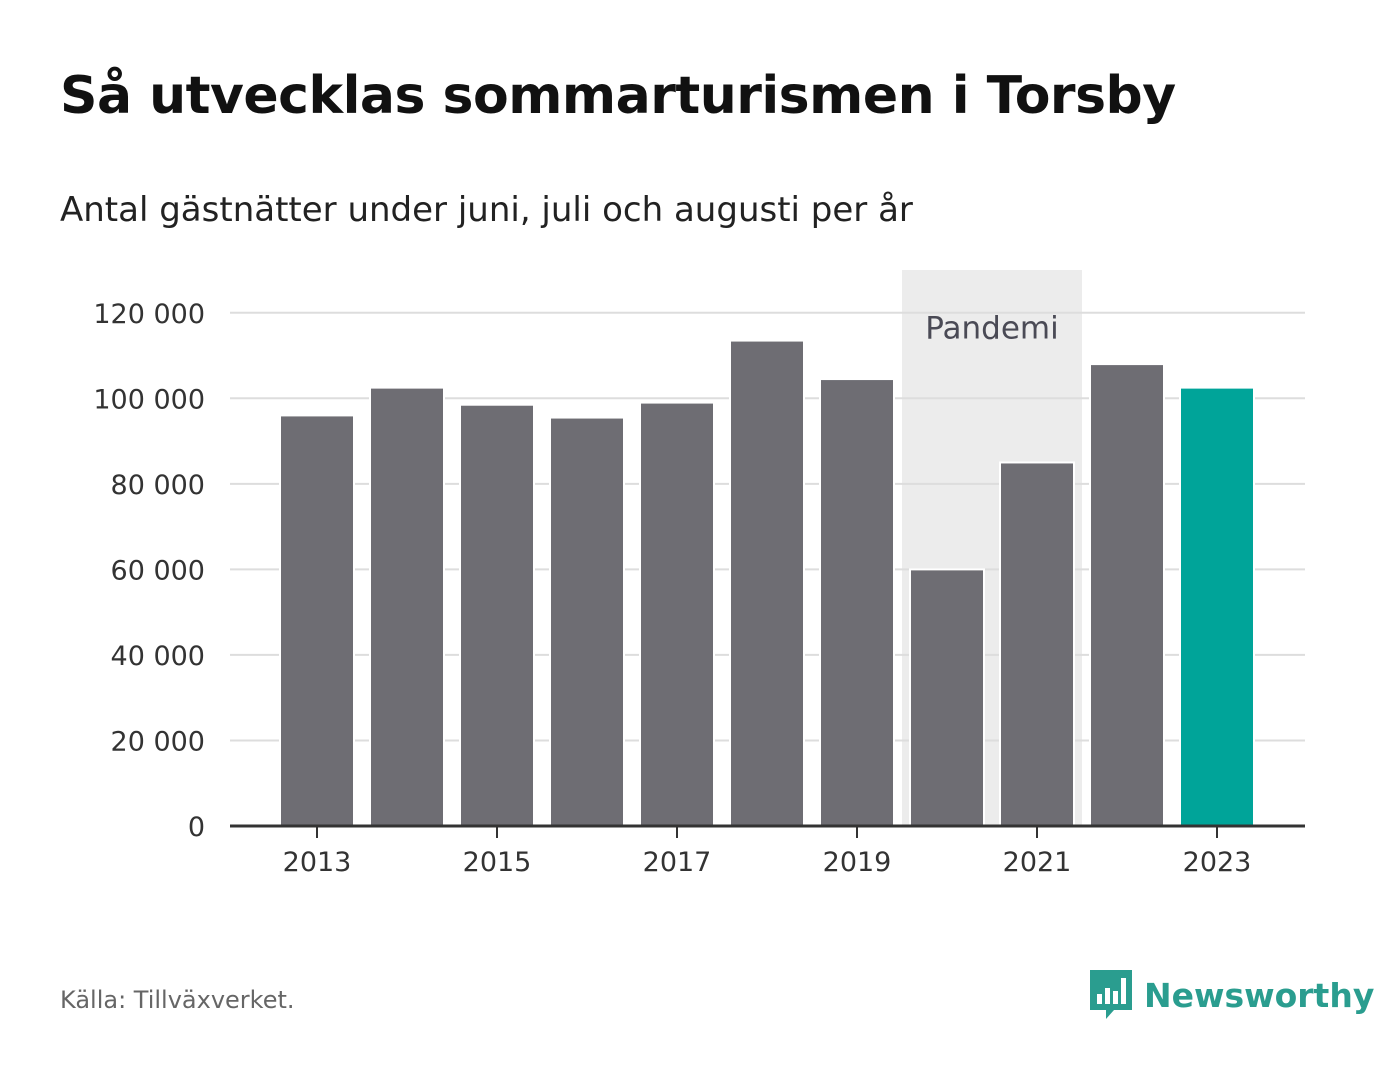 The height and width of the screenshot is (1080, 1400). Describe the element at coordinates (177, 1000) in the screenshot. I see `source-note: Källa: Tillväxverket.` at that location.